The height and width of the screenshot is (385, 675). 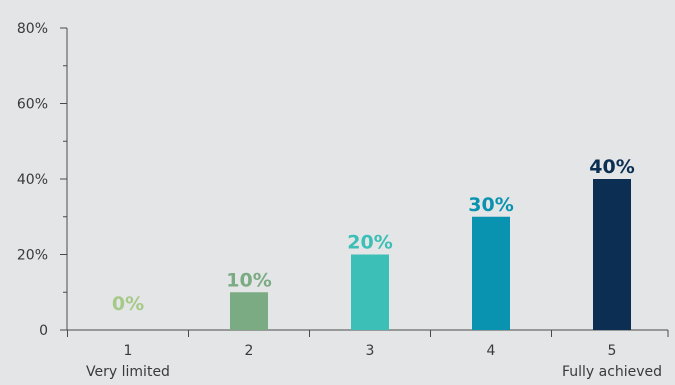 I want to click on y-tick-label: 60%, so click(x=32, y=105).